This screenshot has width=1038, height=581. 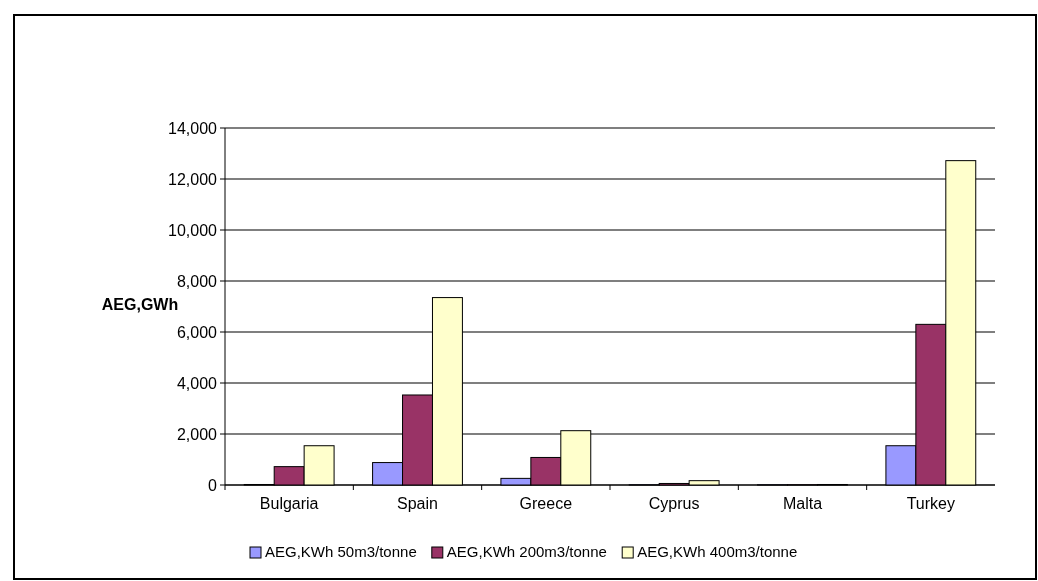 What do you see at coordinates (193, 128) in the screenshot?
I see `y-tick-label: 14,000` at bounding box center [193, 128].